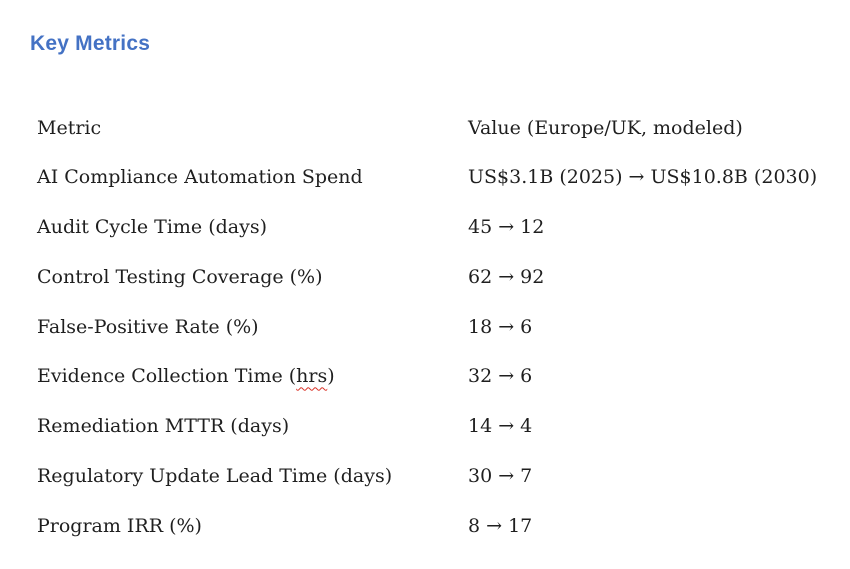  Describe the element at coordinates (506, 276) in the screenshot. I see `value-cell: 62 → 92` at that location.